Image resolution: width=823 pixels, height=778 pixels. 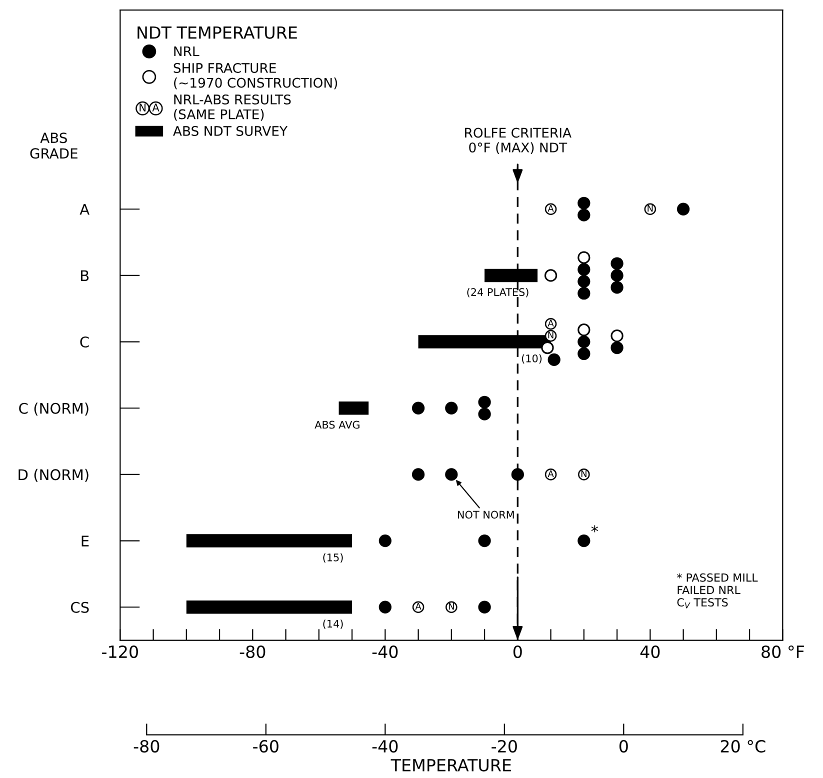 What do you see at coordinates (79, 607) in the screenshot?
I see `y-tick-label: CS` at bounding box center [79, 607].